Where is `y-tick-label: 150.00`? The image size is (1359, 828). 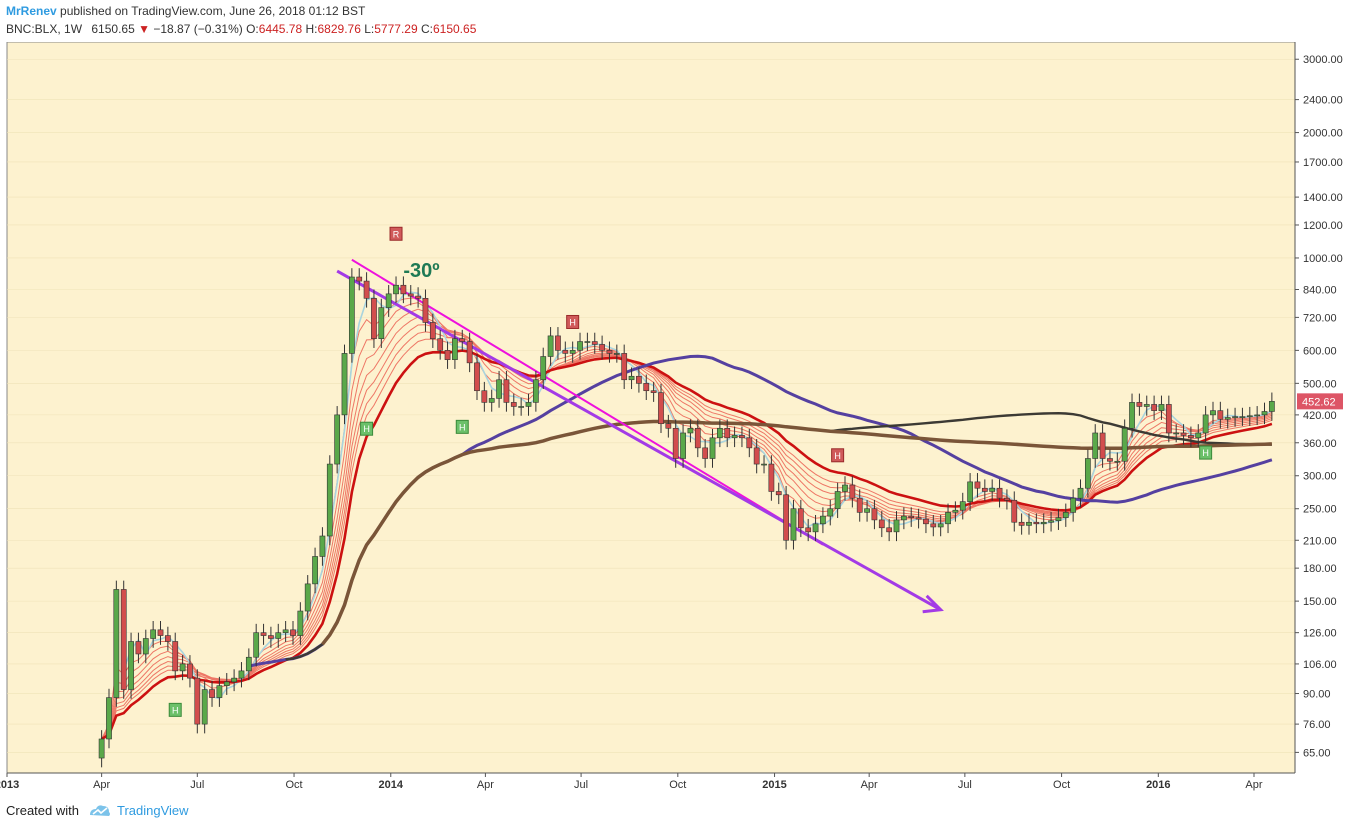 y-tick-label: 150.00 is located at coordinates (1320, 602).